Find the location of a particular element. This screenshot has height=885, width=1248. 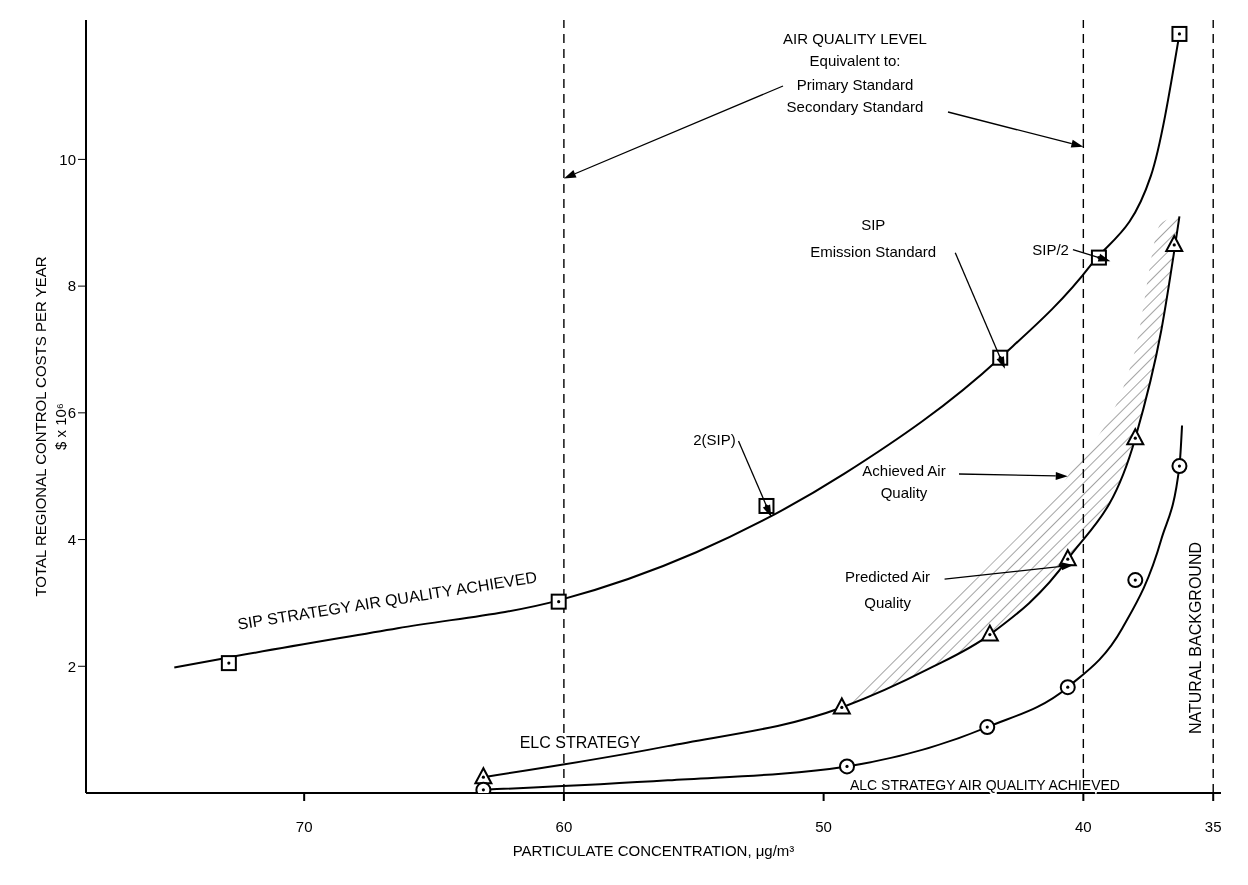

ref-line-label: NATURAL BACKGROUND is located at coordinates (1196, 638).